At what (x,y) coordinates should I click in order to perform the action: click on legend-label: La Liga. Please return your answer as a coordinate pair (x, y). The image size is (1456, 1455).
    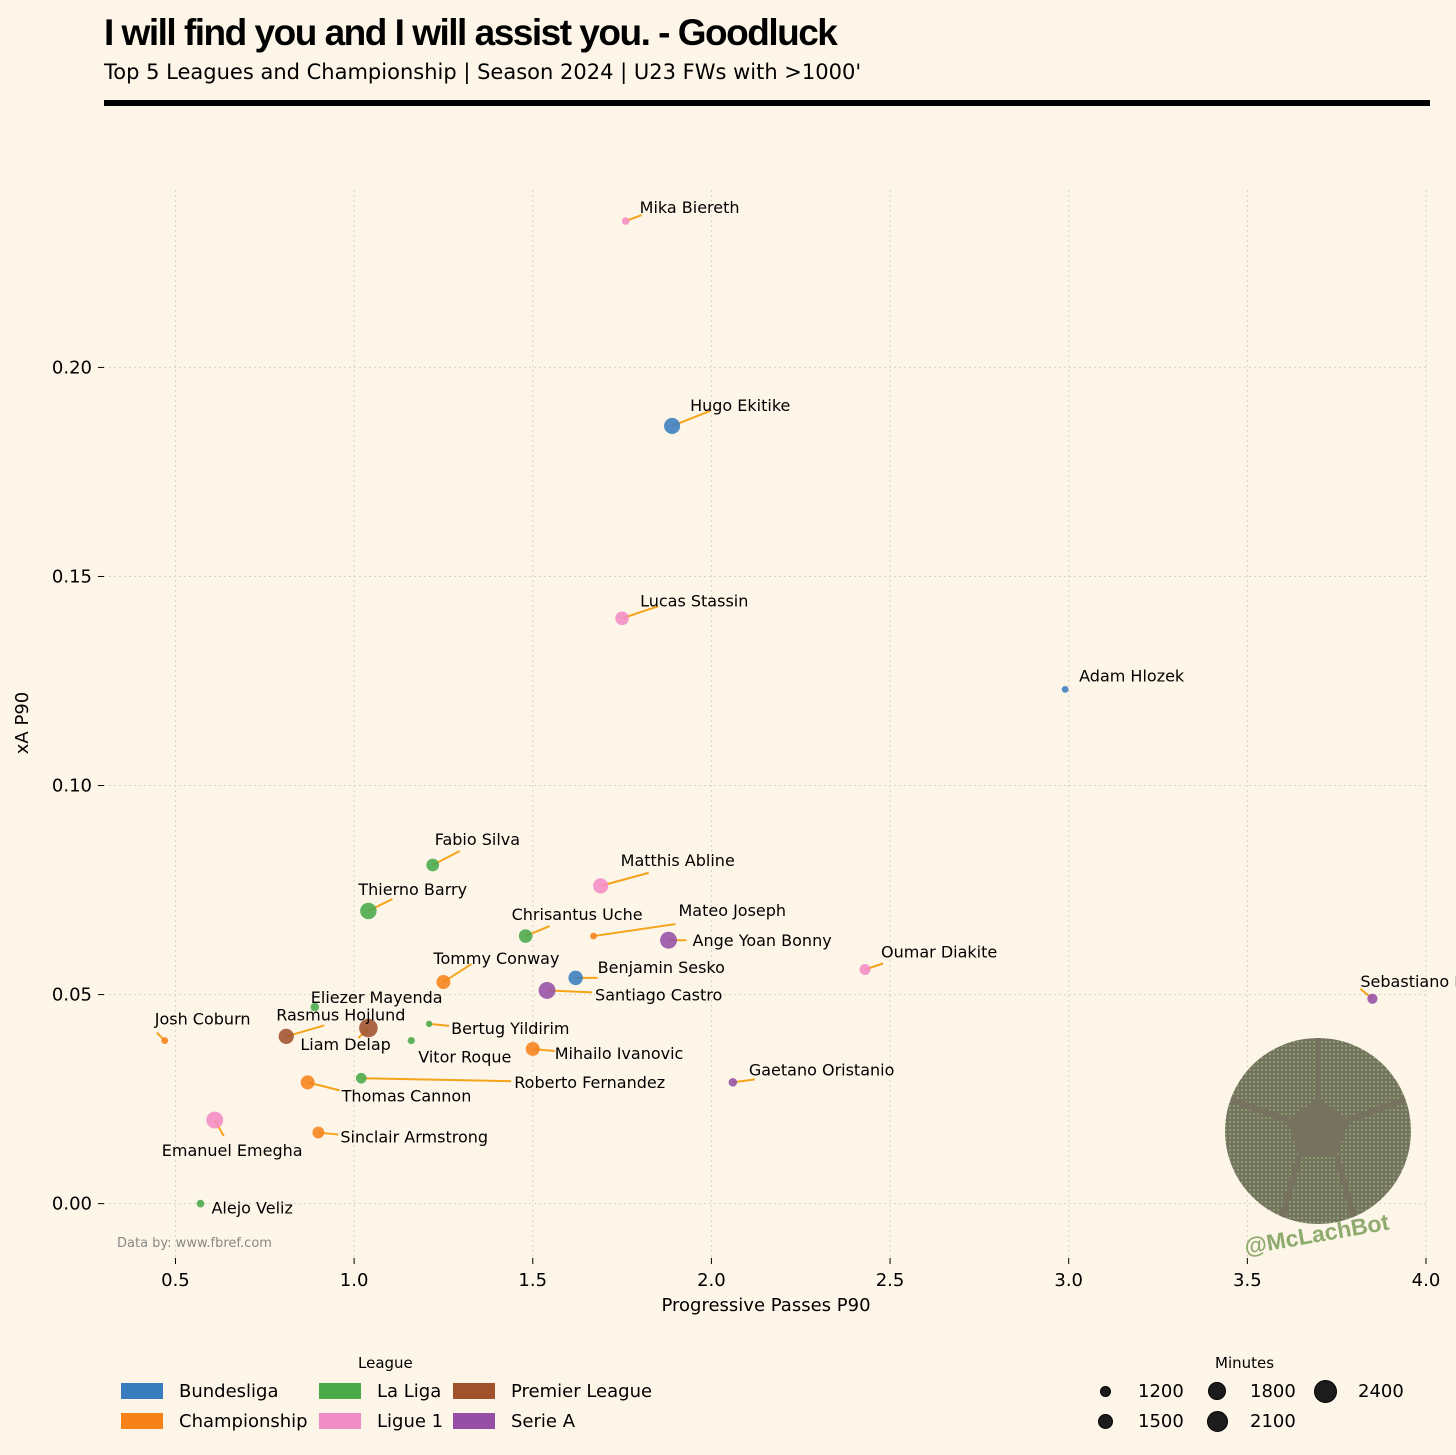
    Looking at the image, I should click on (409, 1391).